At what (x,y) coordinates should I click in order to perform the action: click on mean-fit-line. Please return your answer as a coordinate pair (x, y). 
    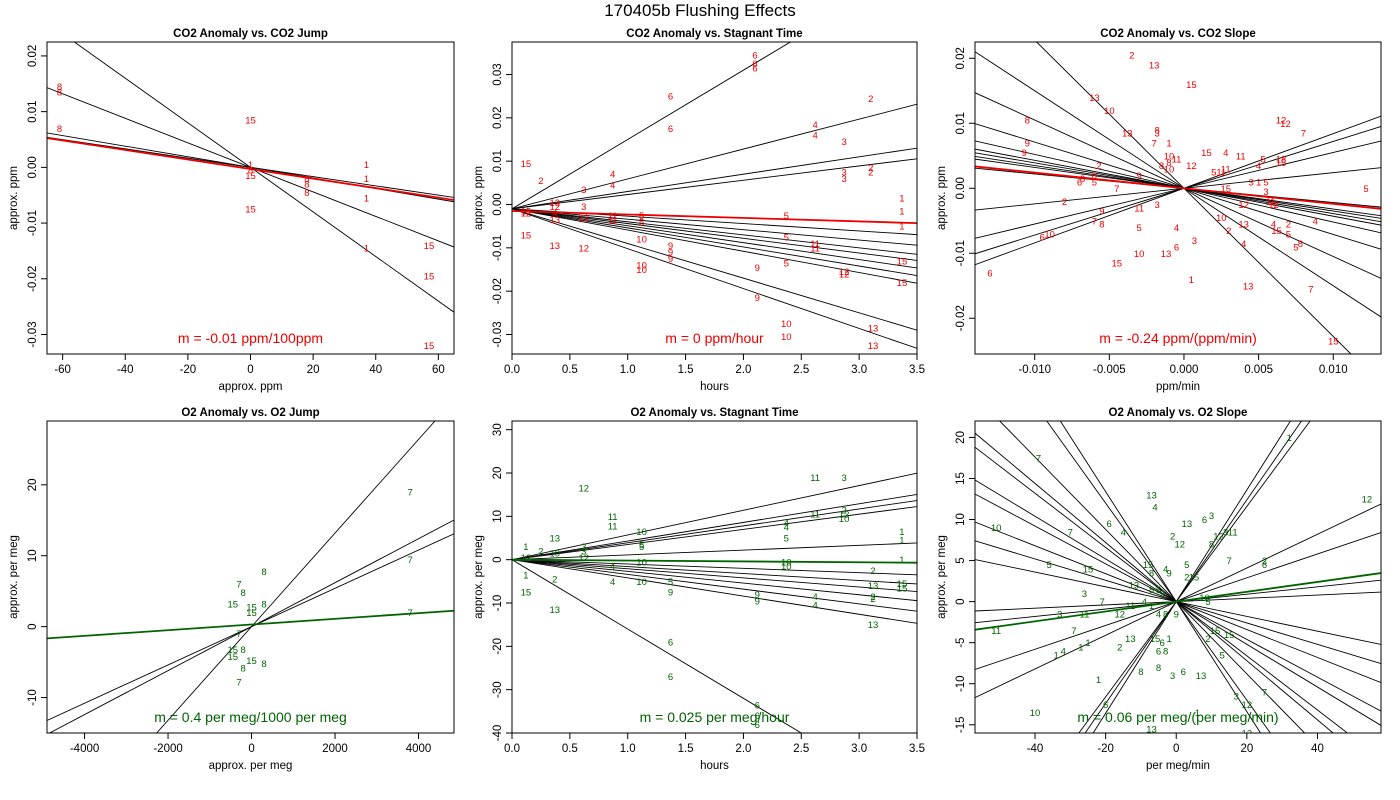
    Looking at the image, I should click on (250, 169).